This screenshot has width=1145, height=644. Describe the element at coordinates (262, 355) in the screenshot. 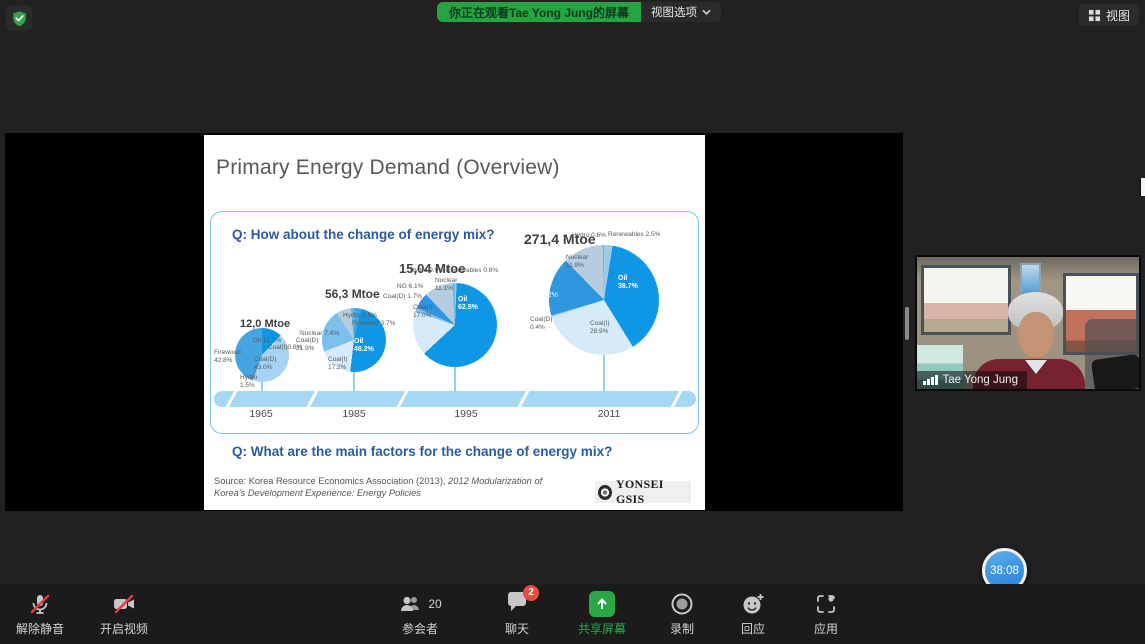

I see `pie-chart-1965` at that location.